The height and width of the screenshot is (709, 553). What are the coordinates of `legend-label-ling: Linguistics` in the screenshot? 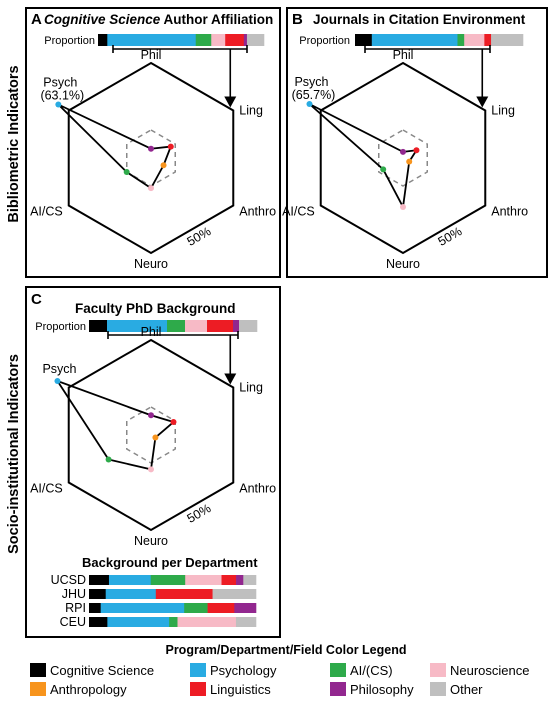 It's located at (240, 689).